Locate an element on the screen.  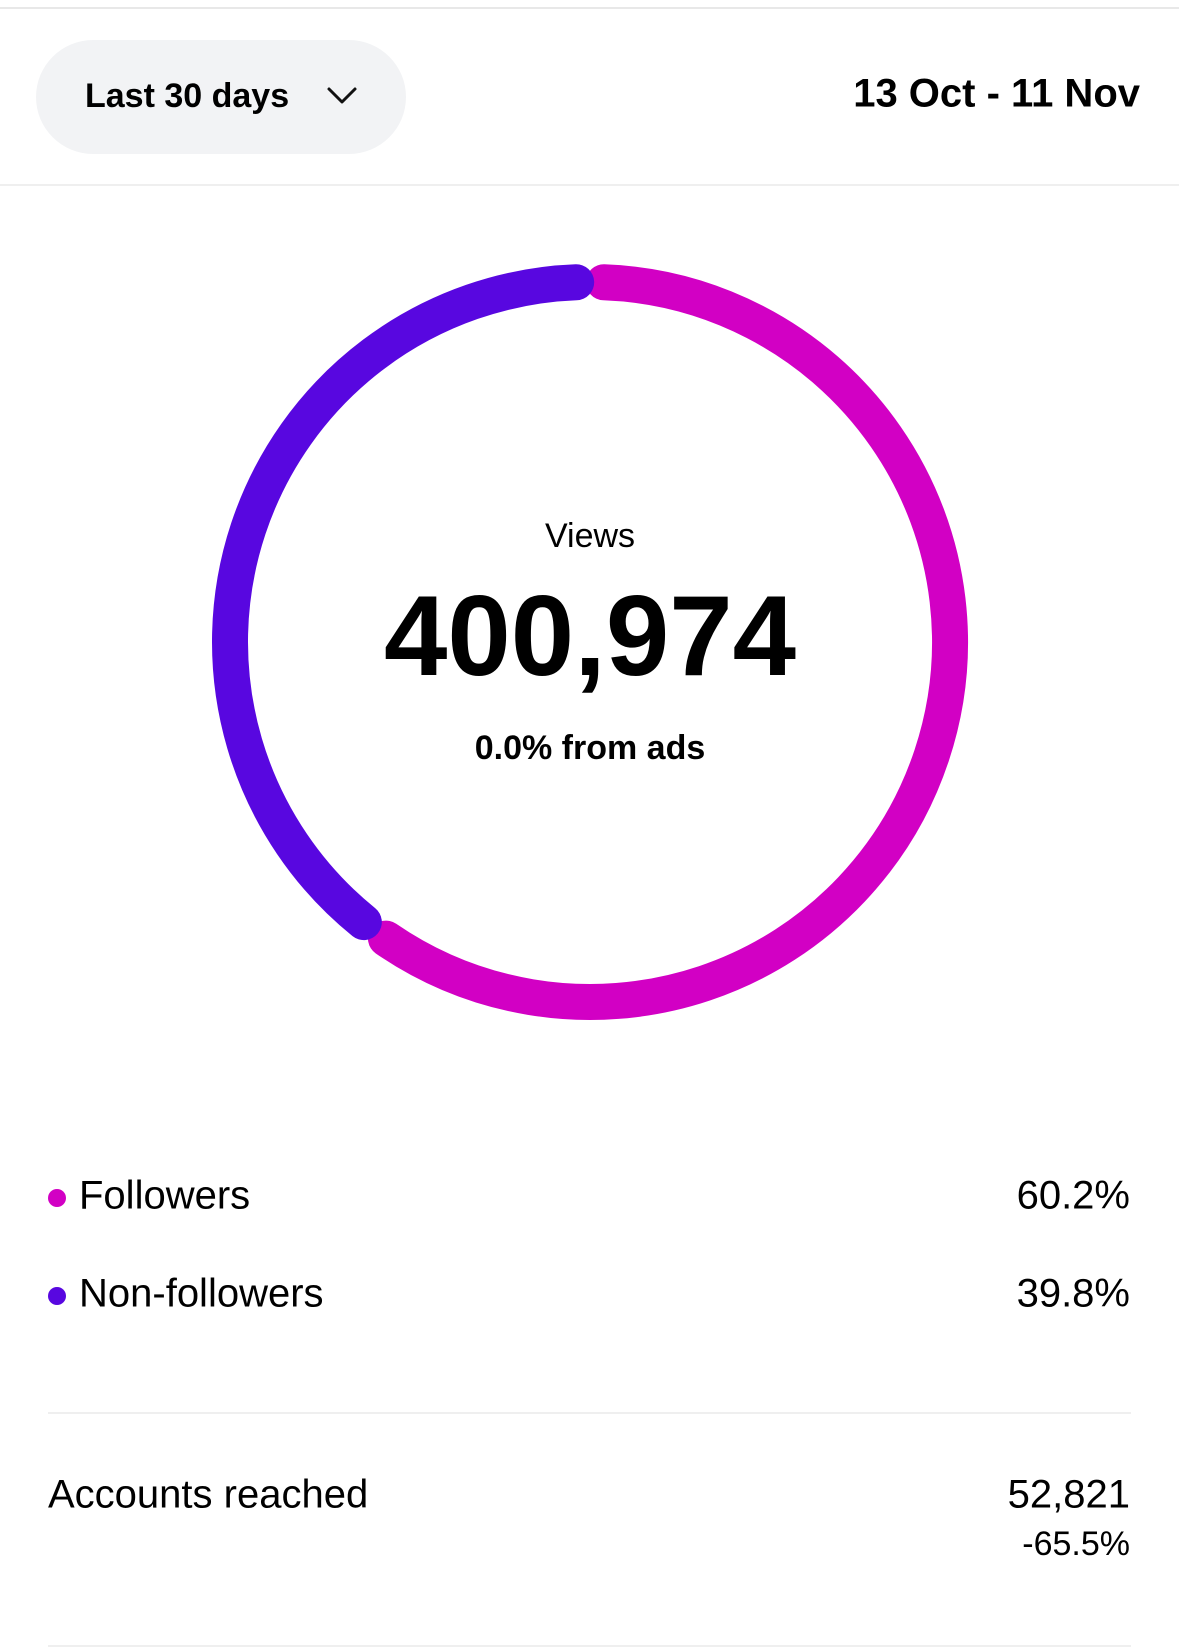
donut-segment is located at coordinates (403, 602).